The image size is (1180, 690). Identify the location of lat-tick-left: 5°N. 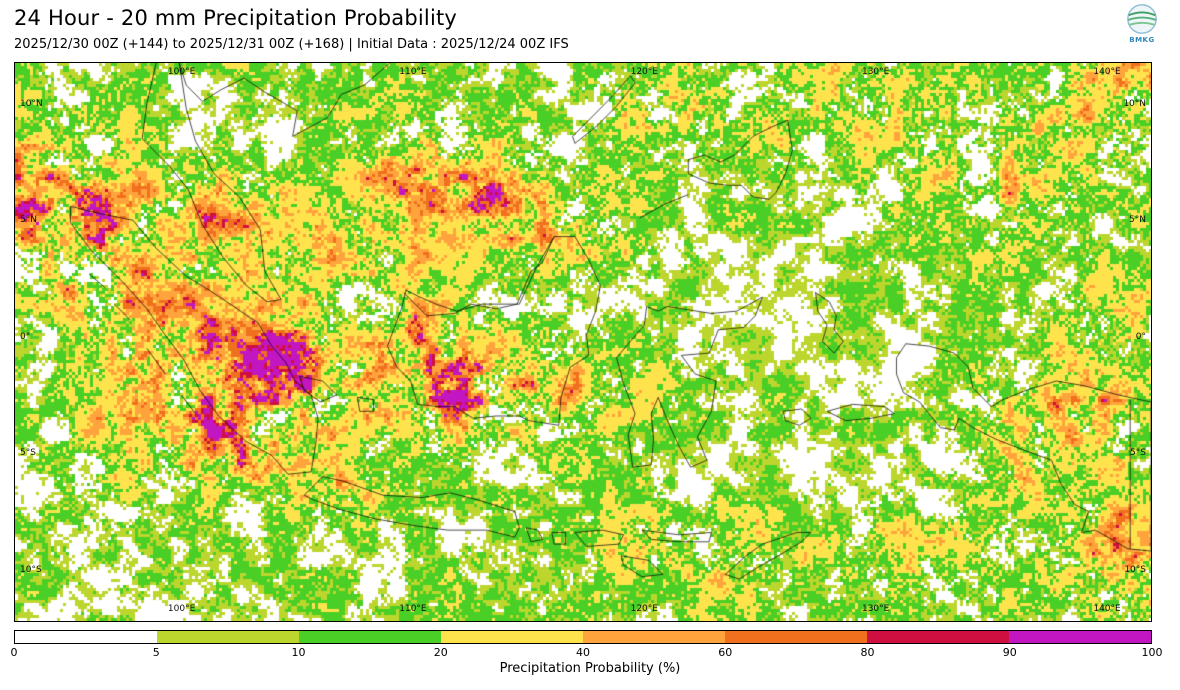
(28, 220).